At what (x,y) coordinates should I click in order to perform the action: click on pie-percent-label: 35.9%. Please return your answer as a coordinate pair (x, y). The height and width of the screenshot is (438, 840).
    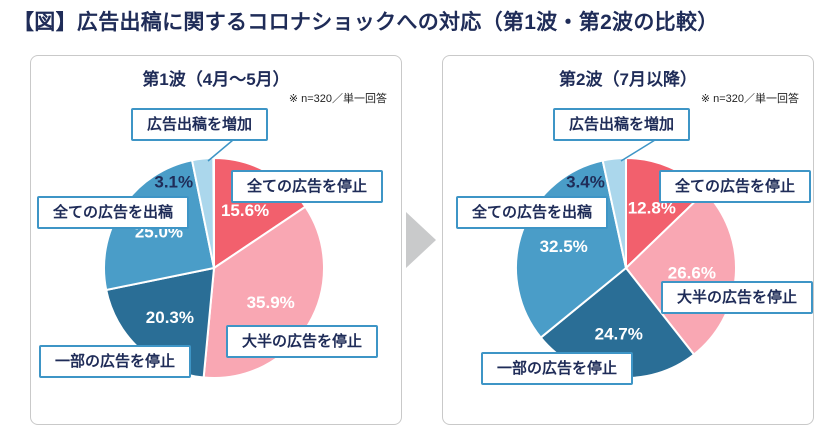
    Looking at the image, I should click on (271, 302).